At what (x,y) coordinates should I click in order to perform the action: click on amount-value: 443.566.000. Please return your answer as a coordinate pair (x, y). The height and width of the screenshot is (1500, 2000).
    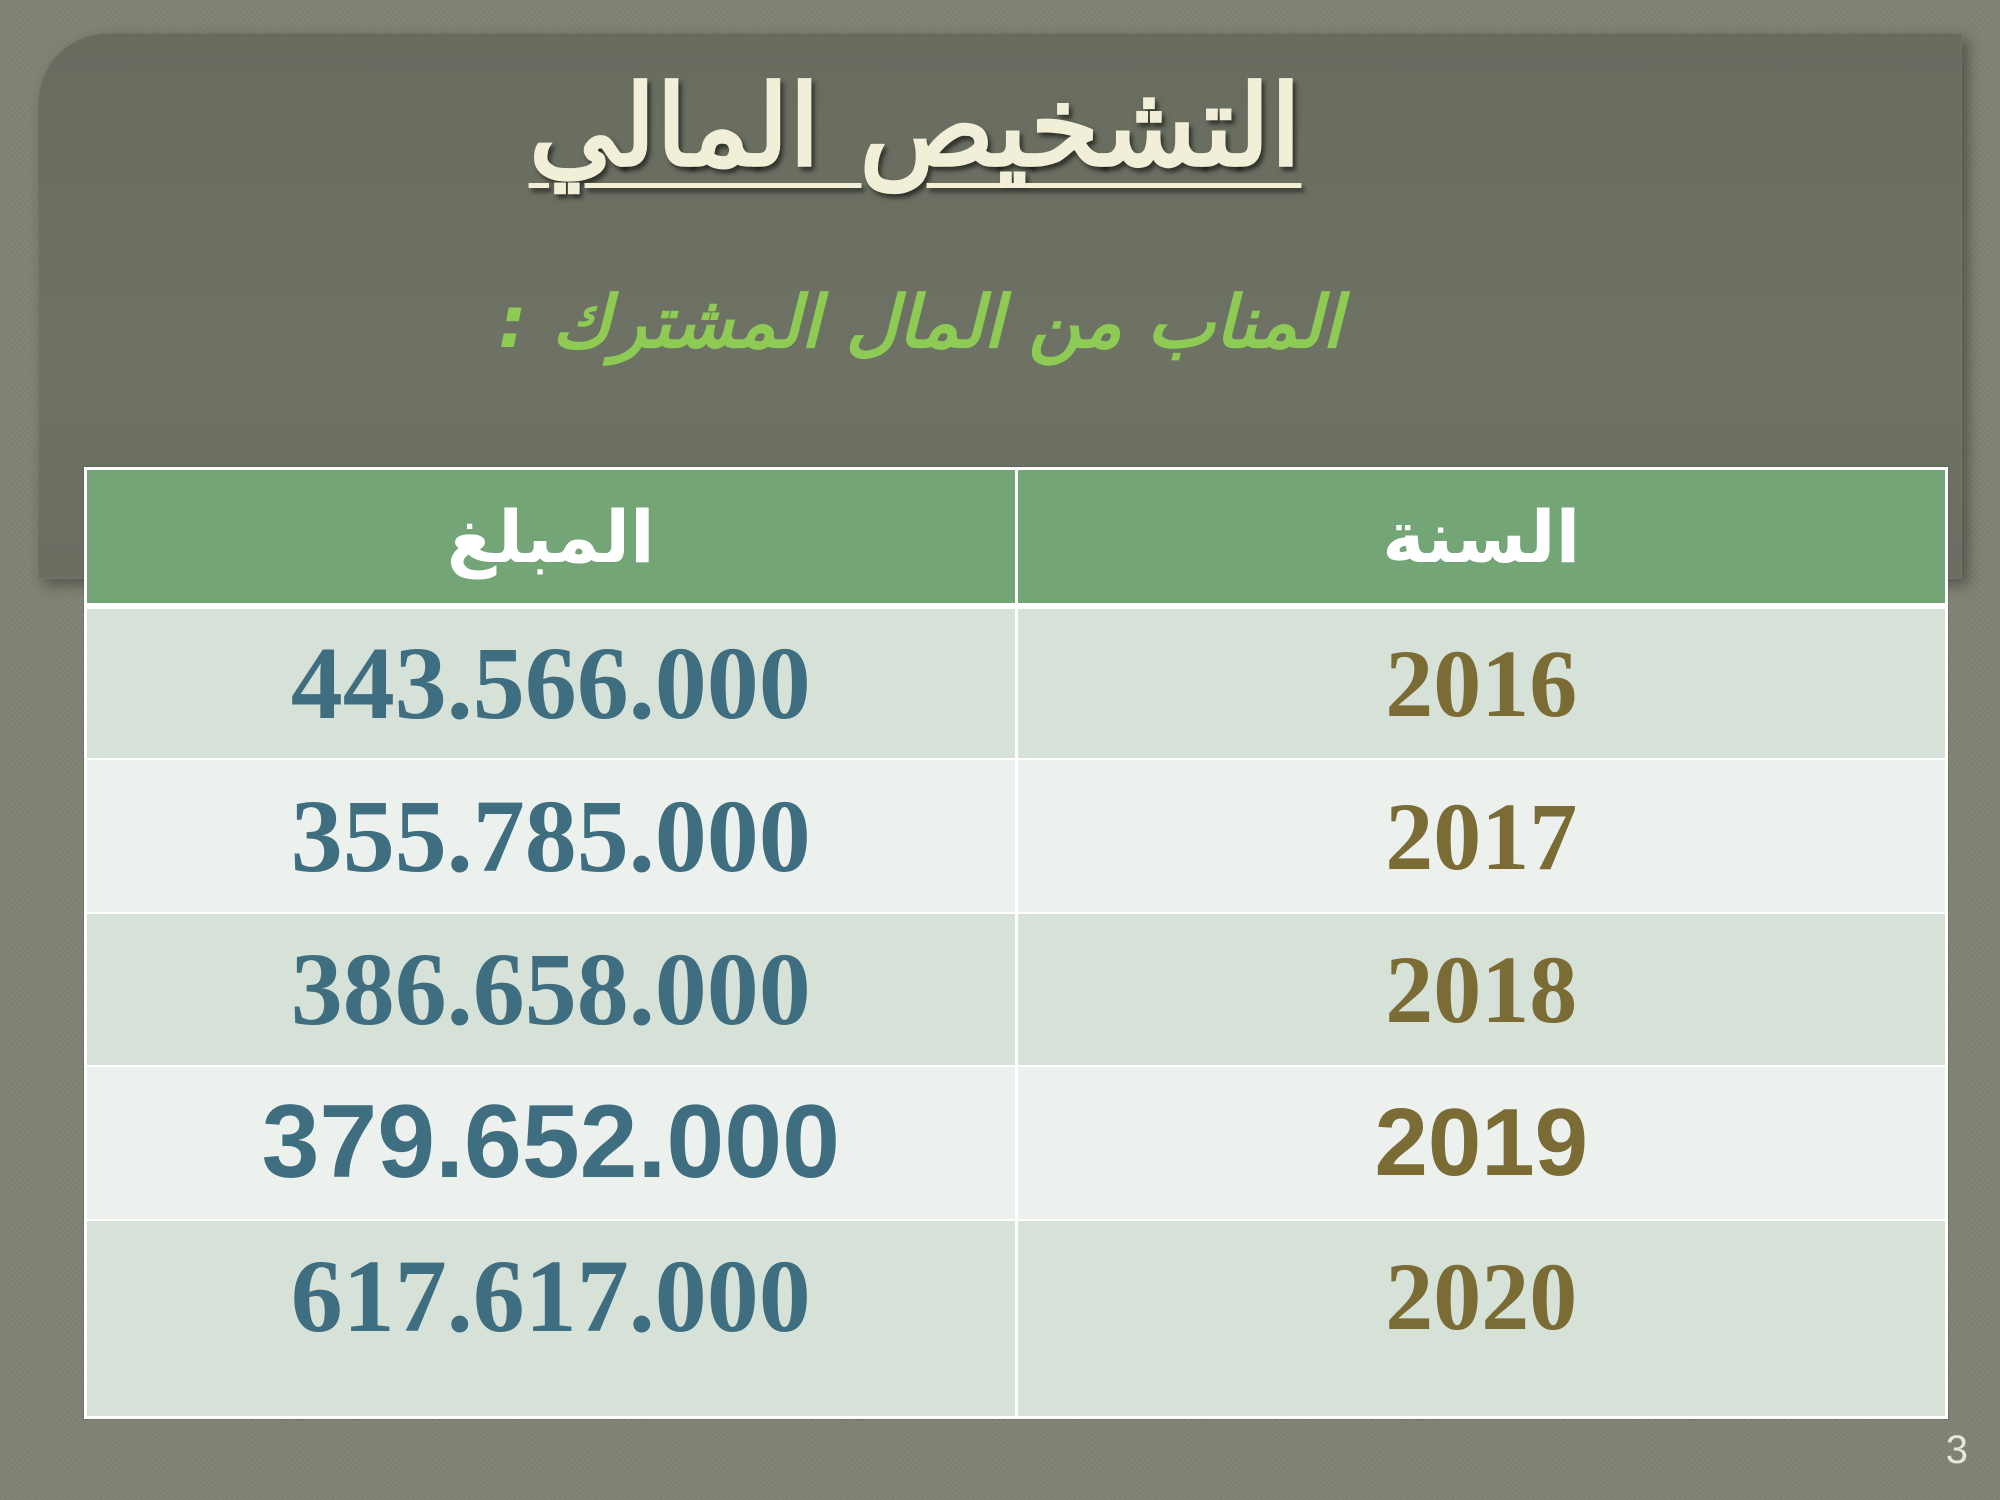
    Looking at the image, I should click on (550, 684).